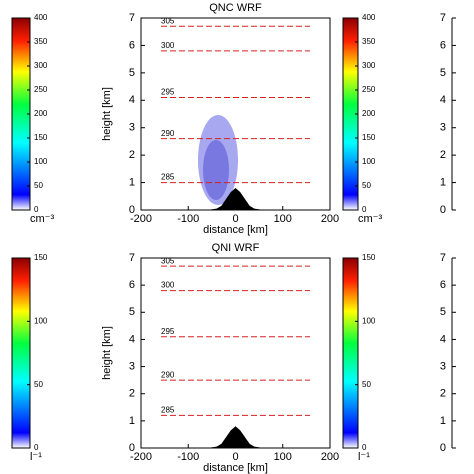  I want to click on cloud-inner, so click(216, 170).